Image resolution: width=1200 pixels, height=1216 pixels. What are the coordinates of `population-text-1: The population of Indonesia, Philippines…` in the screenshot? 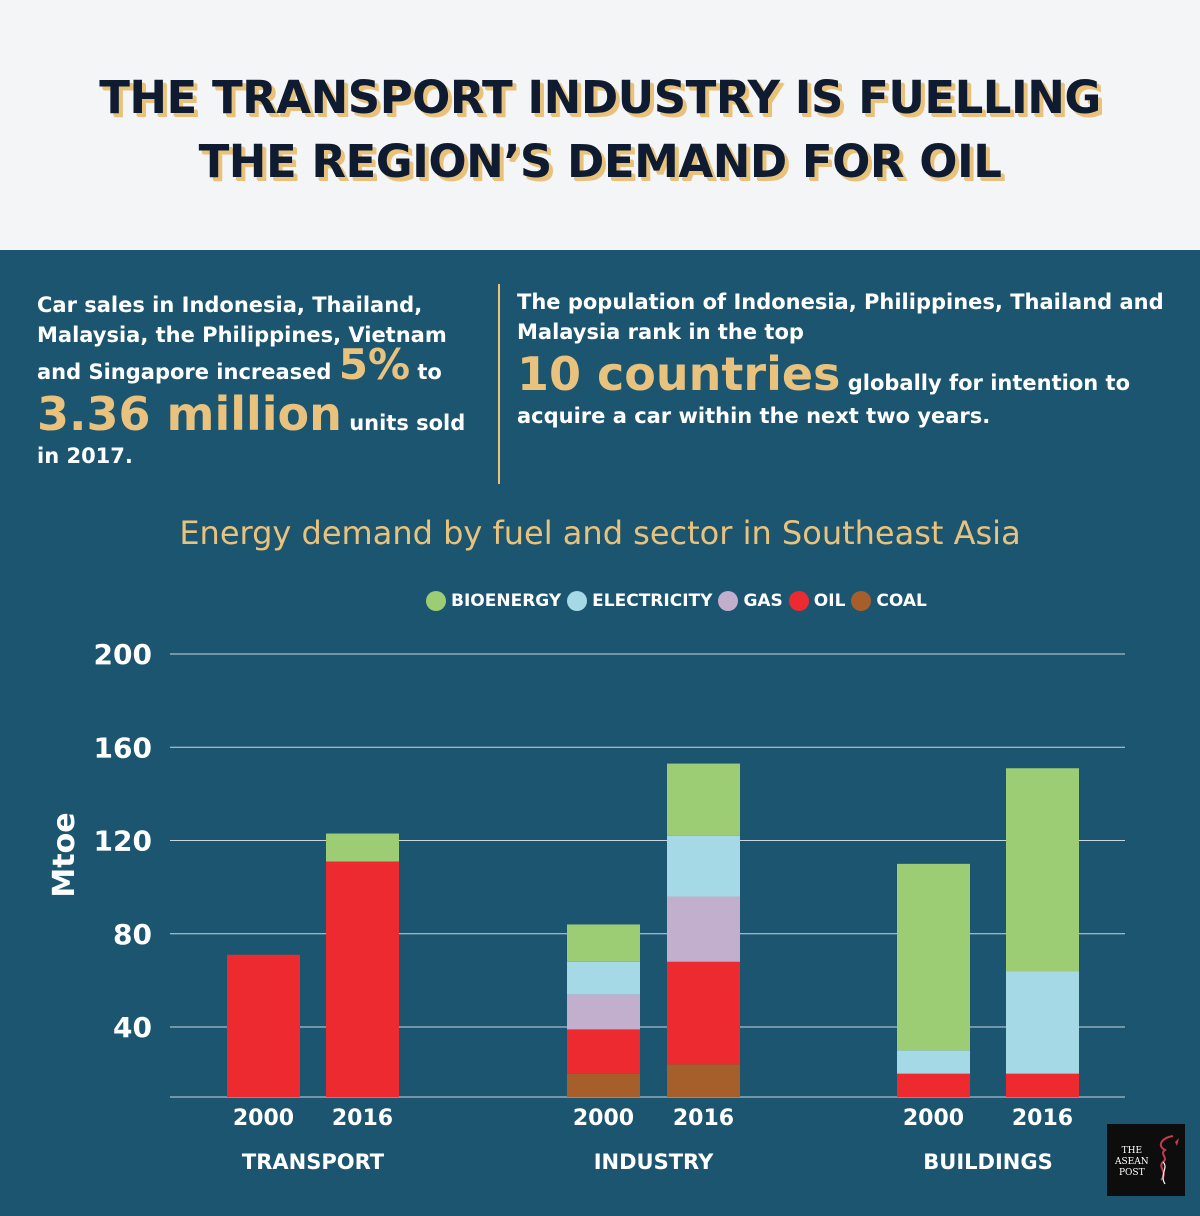 It's located at (840, 317).